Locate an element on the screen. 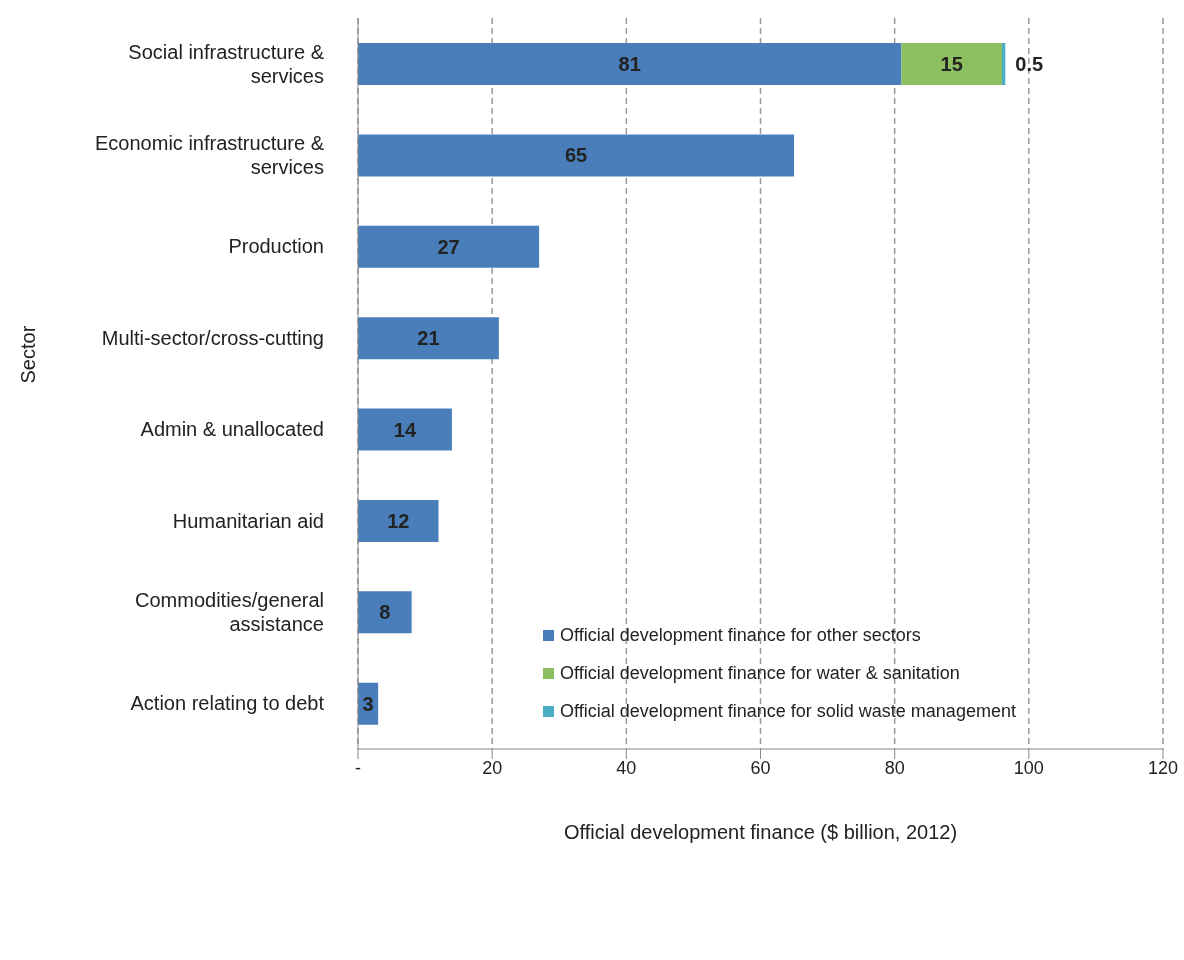  y-tick-label: Social infrastructure & services is located at coordinates (226, 63).